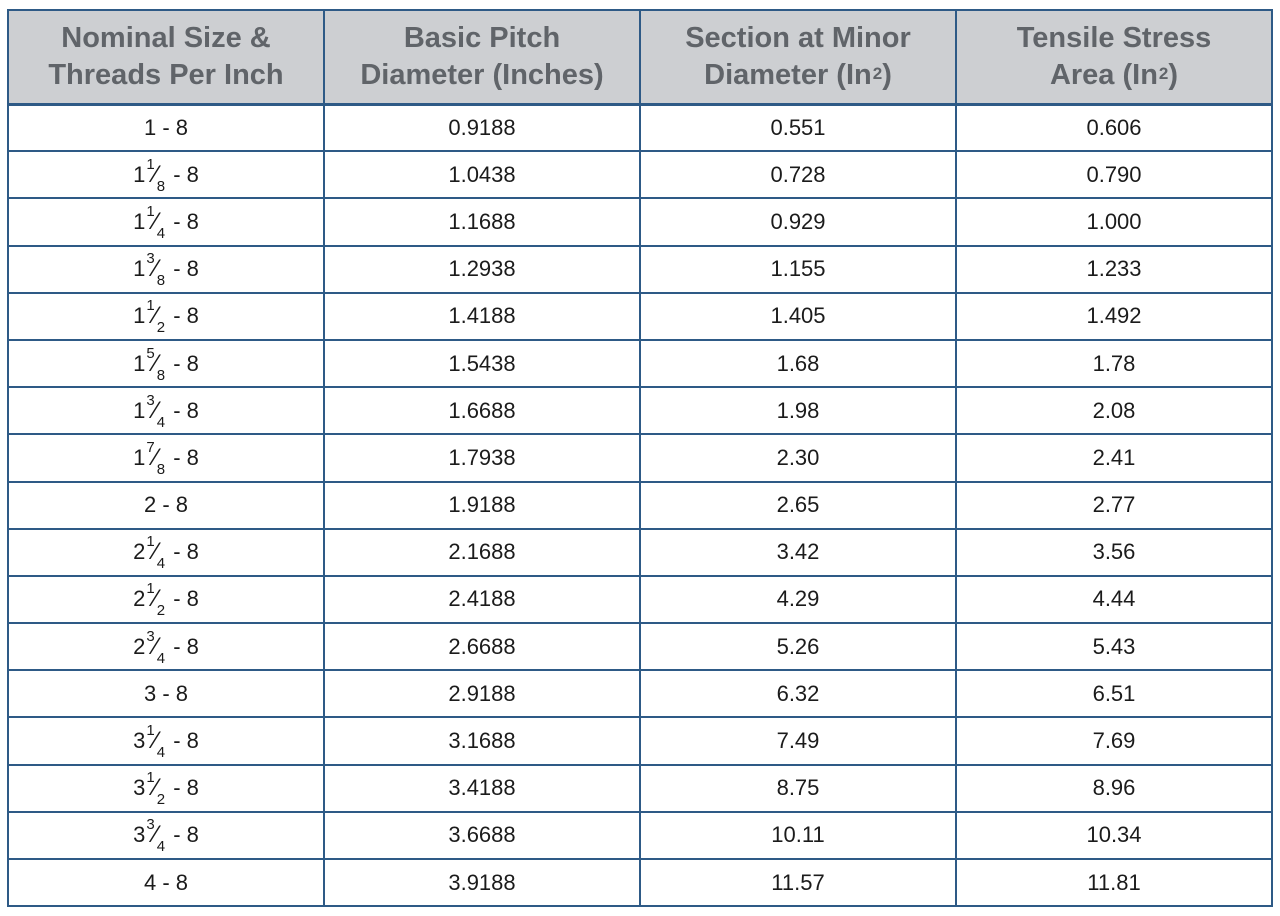 The height and width of the screenshot is (916, 1280). I want to click on cell-section-minor: 7.49, so click(798, 741).